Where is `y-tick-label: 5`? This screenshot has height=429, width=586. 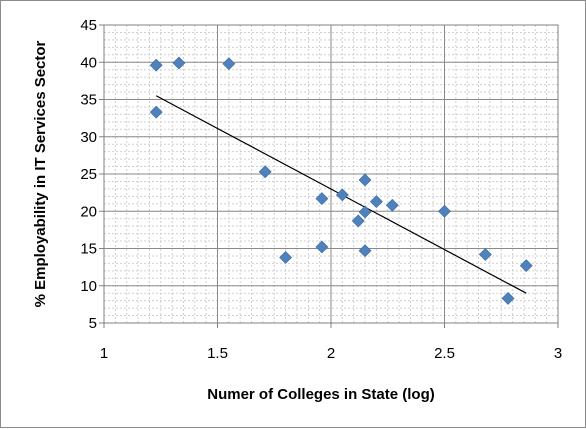 y-tick-label: 5 is located at coordinates (93, 323).